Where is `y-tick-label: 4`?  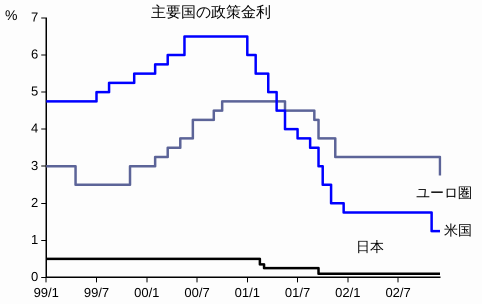 y-tick-label: 4 is located at coordinates (34, 128).